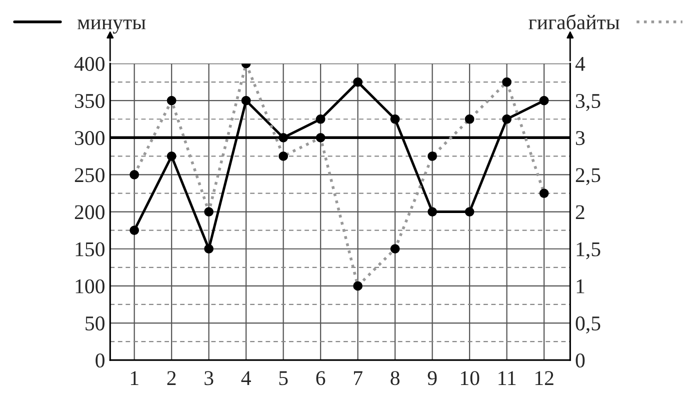 This screenshot has width=697, height=397. What do you see at coordinates (580, 212) in the screenshot?
I see `y2-tick-label: 2` at bounding box center [580, 212].